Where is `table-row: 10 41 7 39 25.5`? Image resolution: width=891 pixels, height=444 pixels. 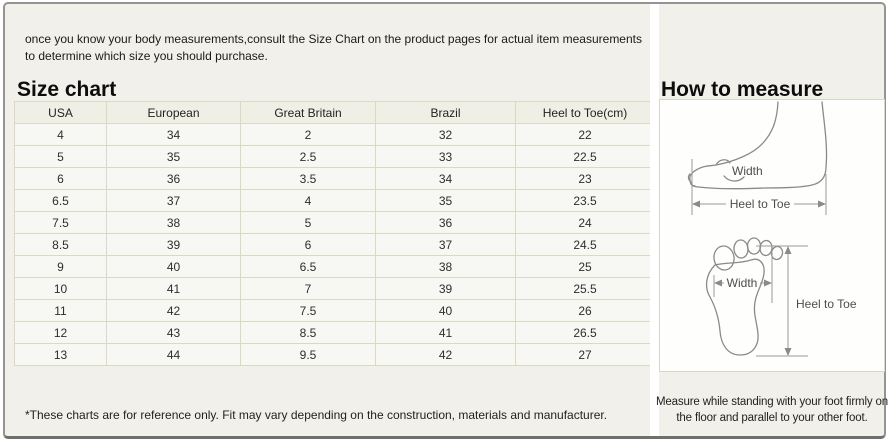
table-row: 10 41 7 39 25.5 is located at coordinates (334, 288).